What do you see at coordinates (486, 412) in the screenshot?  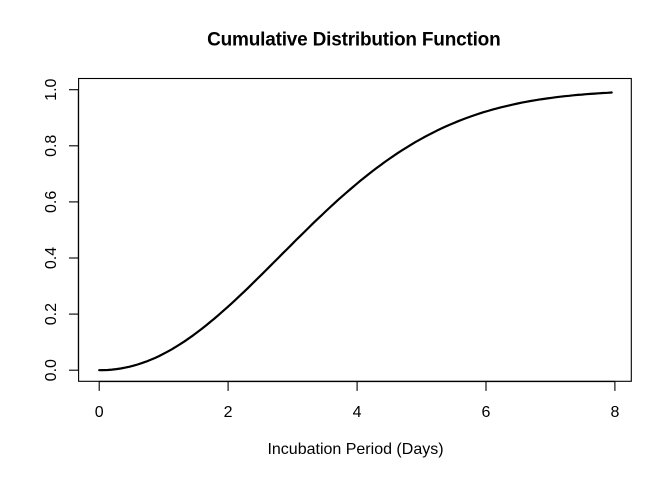 I see `svg-text: 6` at bounding box center [486, 412].